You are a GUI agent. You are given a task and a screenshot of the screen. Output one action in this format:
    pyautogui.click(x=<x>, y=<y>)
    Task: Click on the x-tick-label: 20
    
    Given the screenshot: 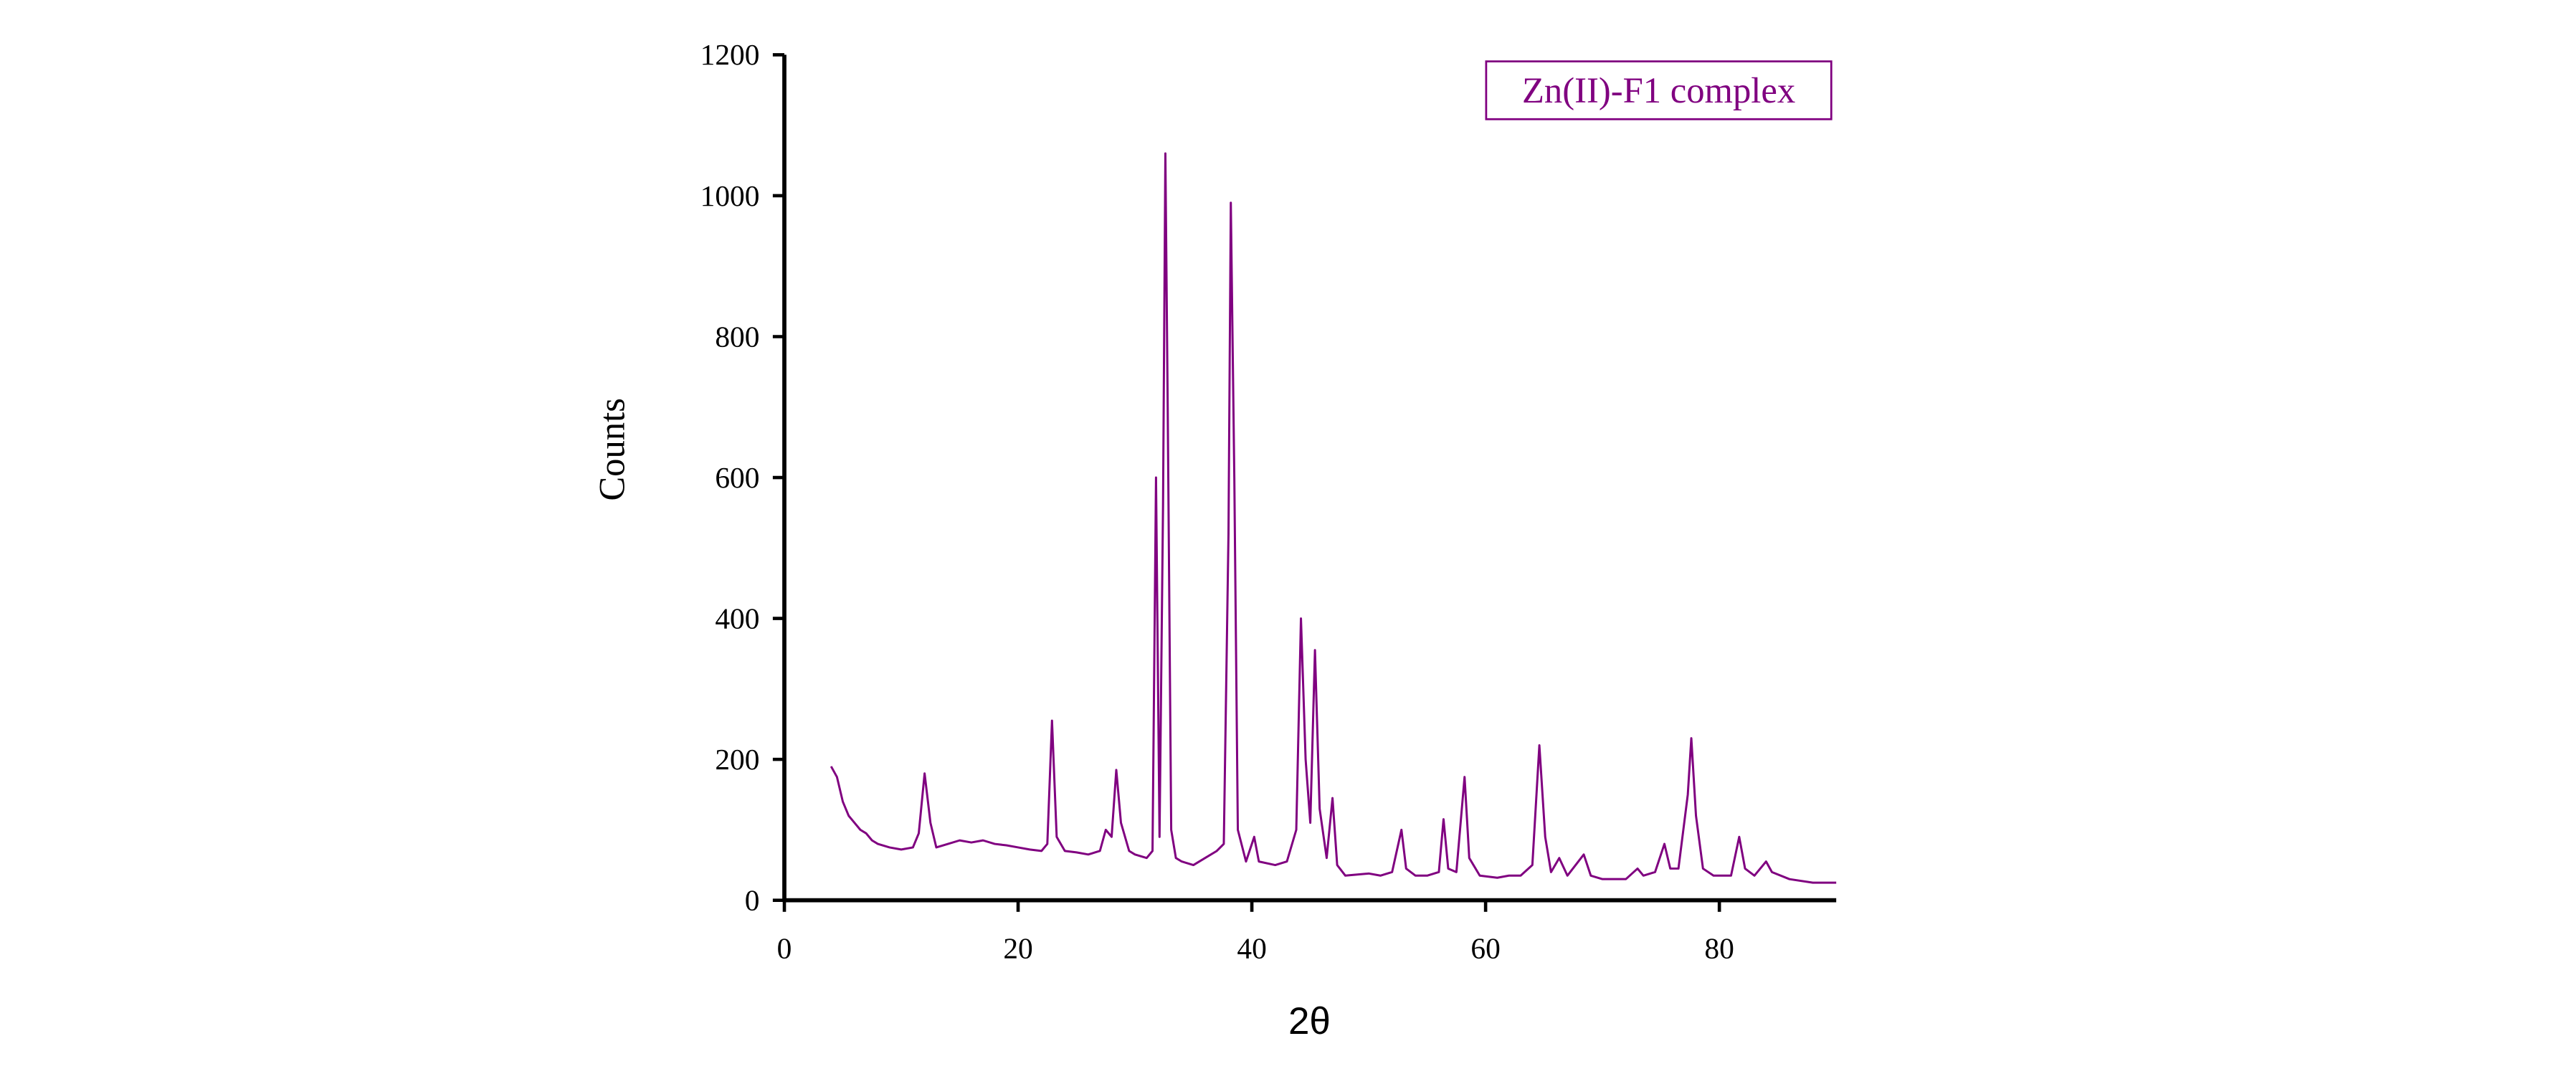 What is the action you would take?
    pyautogui.click(x=1017, y=947)
    